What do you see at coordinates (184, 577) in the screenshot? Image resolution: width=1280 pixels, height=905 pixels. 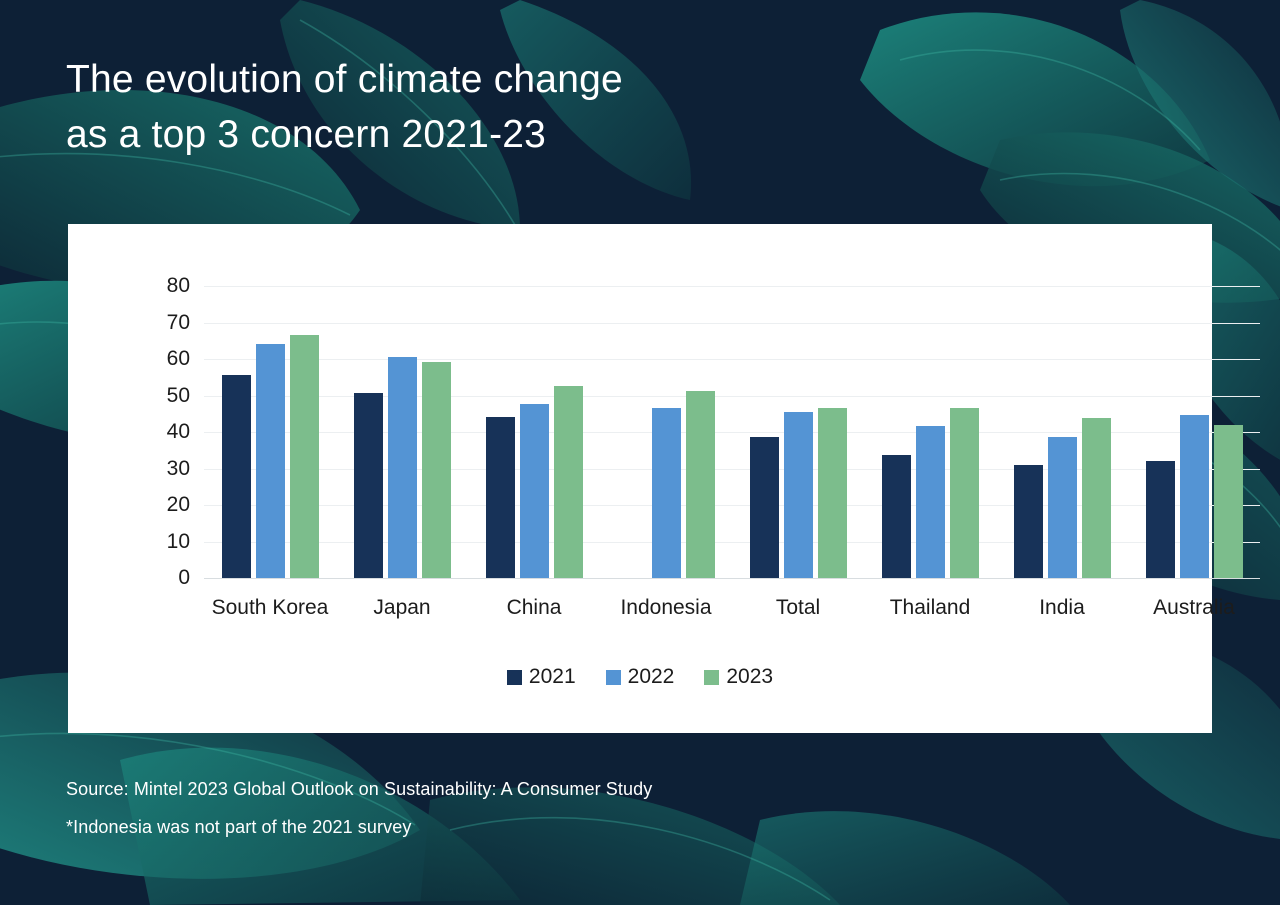 I see `y-axis-tick-label: 0` at bounding box center [184, 577].